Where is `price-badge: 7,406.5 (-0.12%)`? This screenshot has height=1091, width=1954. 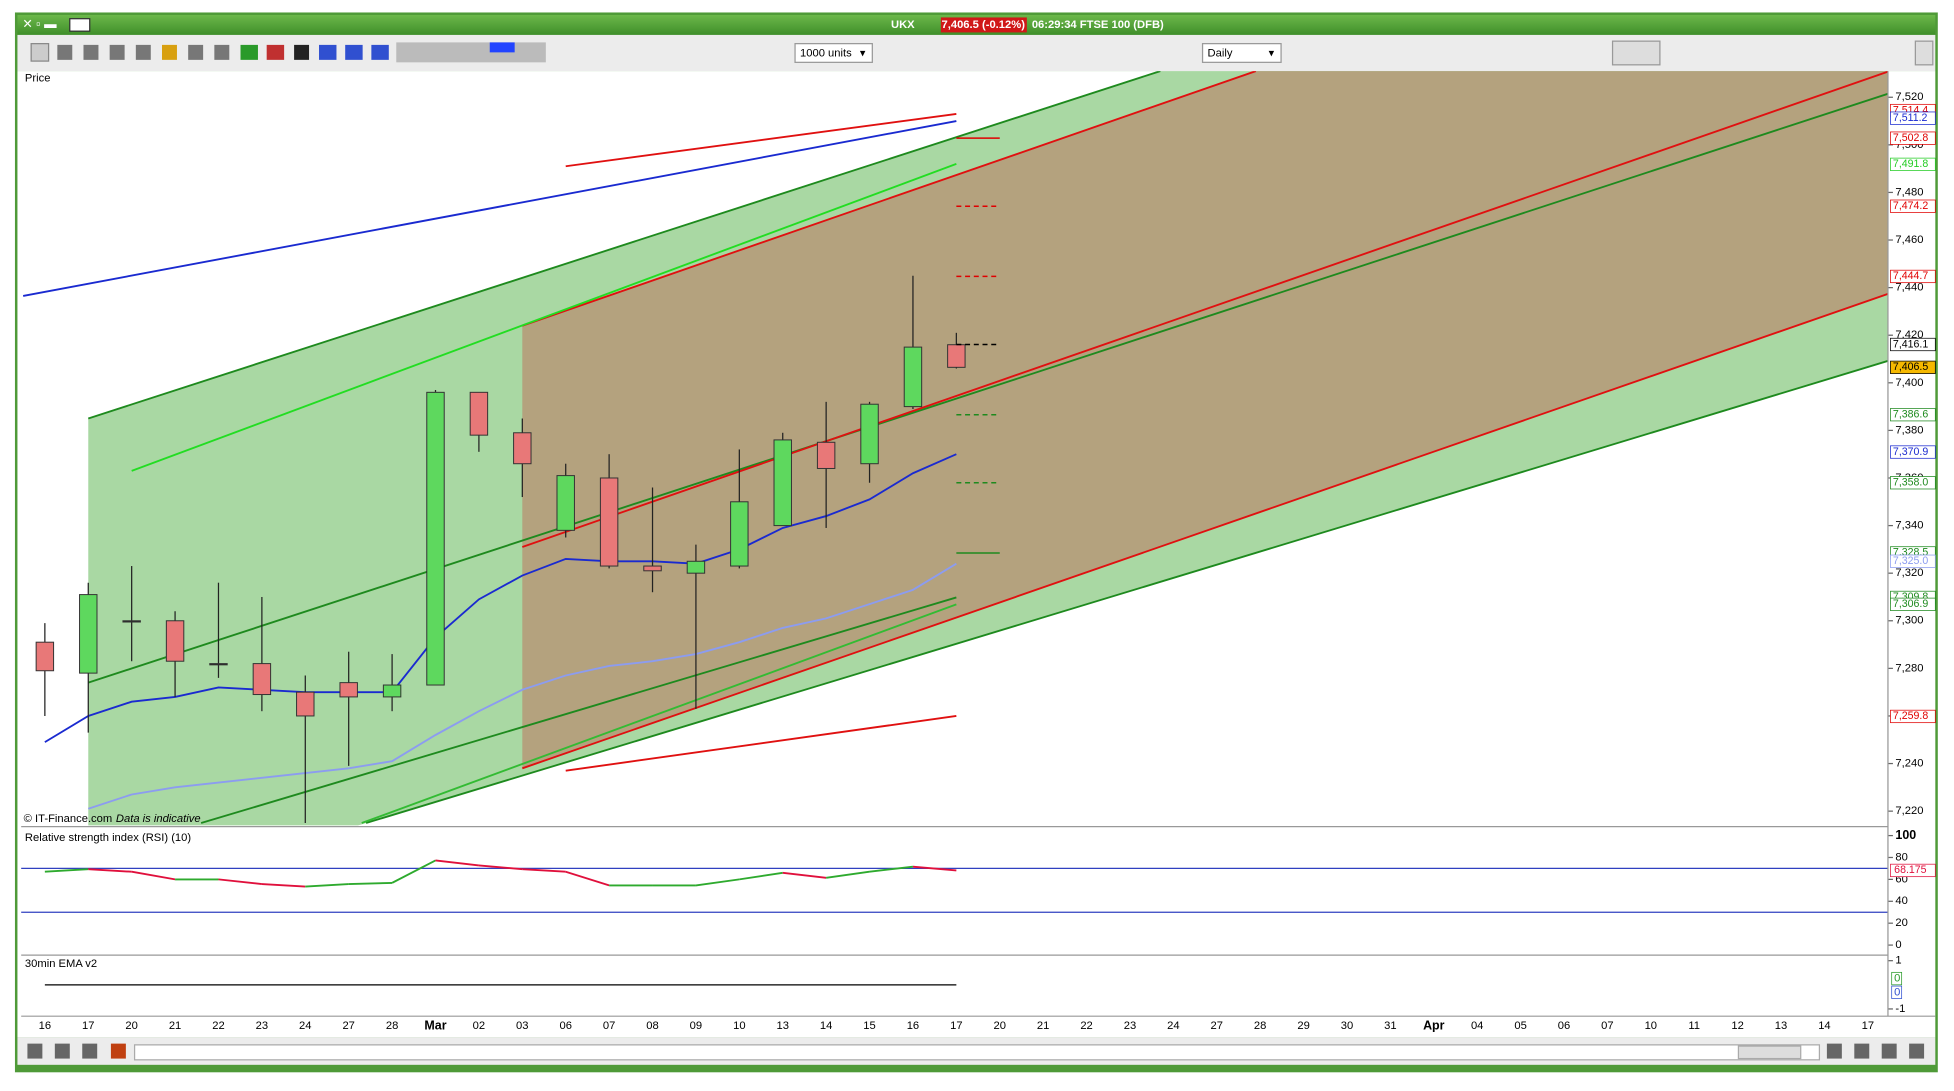 price-badge: 7,406.5 (-0.12%) is located at coordinates (984, 25).